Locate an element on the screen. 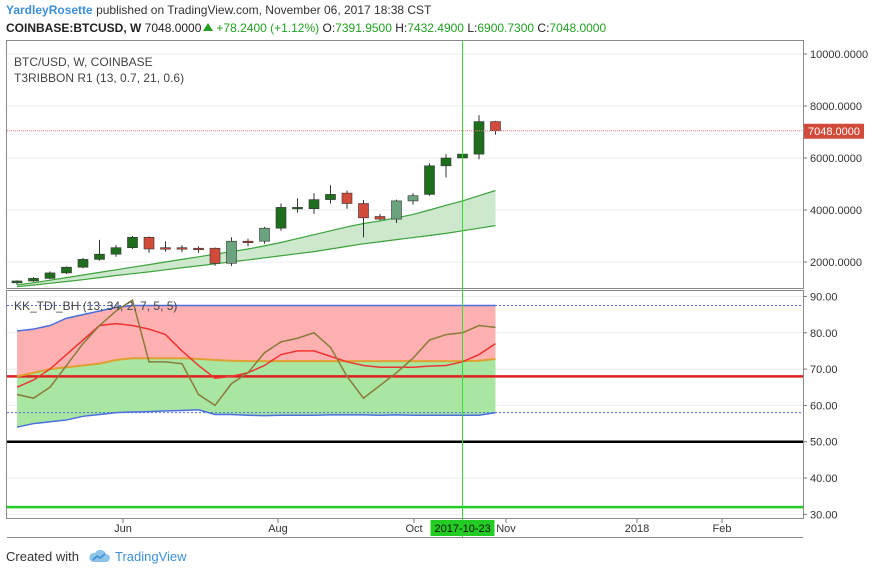  price-tick-label: 8000.0000 is located at coordinates (836, 107).